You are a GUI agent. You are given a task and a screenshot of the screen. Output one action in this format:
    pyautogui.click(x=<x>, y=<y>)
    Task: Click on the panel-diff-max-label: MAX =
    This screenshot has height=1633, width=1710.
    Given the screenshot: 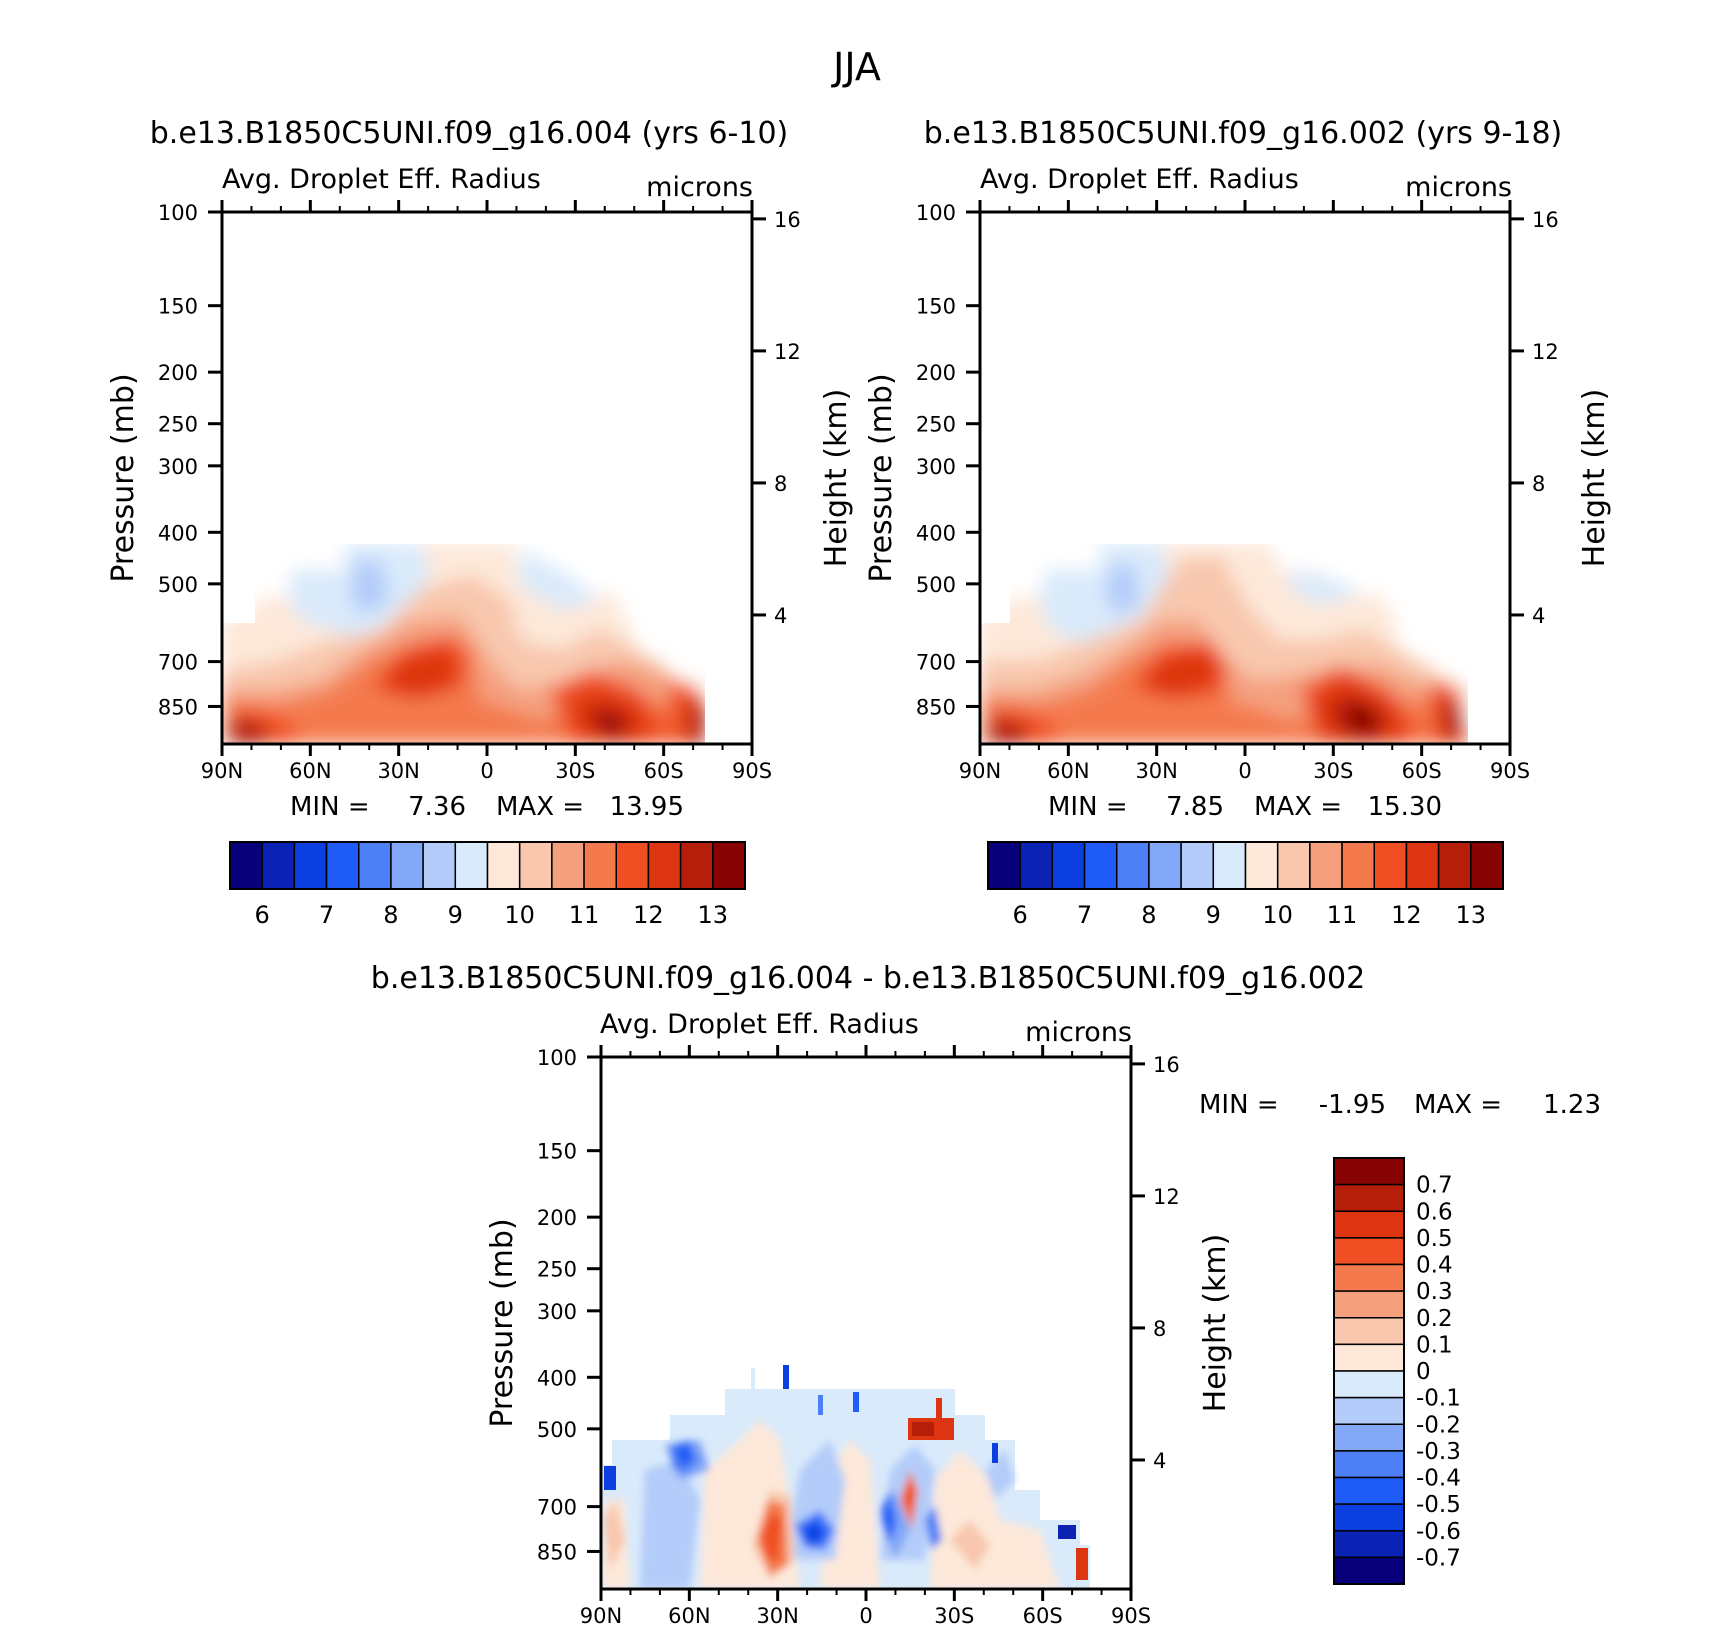 What is the action you would take?
    pyautogui.click(x=1458, y=1105)
    